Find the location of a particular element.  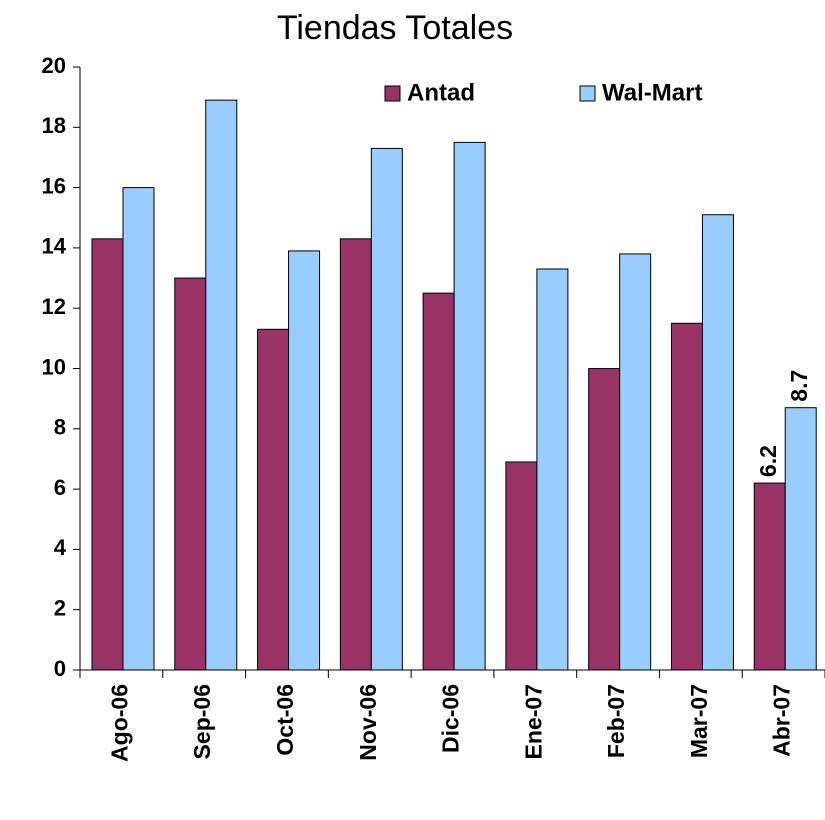

value-label: 6.2 is located at coordinates (768, 461).